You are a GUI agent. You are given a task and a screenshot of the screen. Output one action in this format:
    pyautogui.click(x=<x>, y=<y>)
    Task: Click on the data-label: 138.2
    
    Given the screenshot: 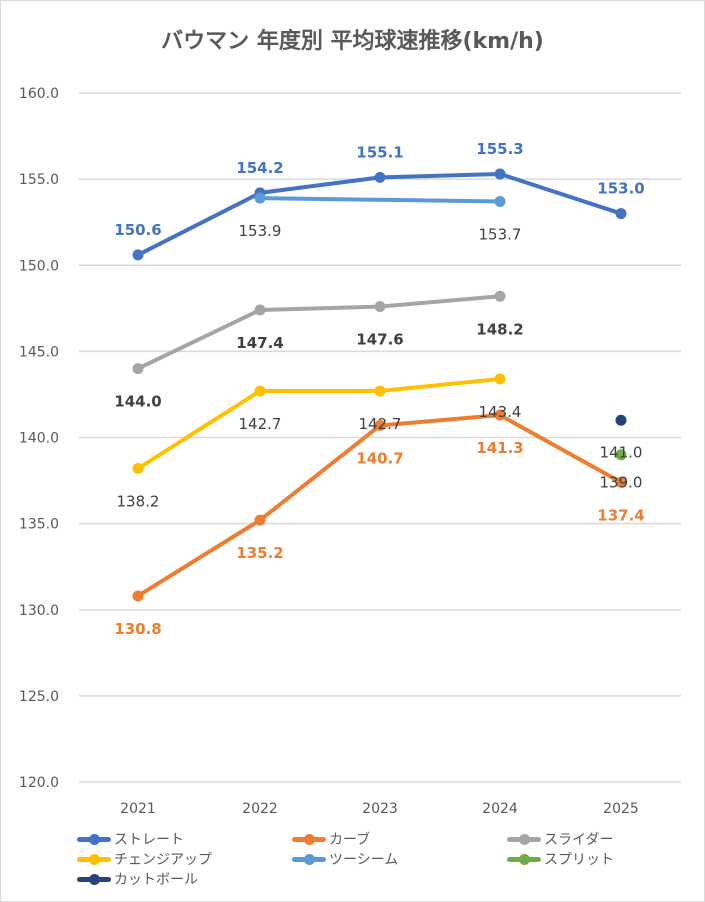 What is the action you would take?
    pyautogui.click(x=138, y=502)
    